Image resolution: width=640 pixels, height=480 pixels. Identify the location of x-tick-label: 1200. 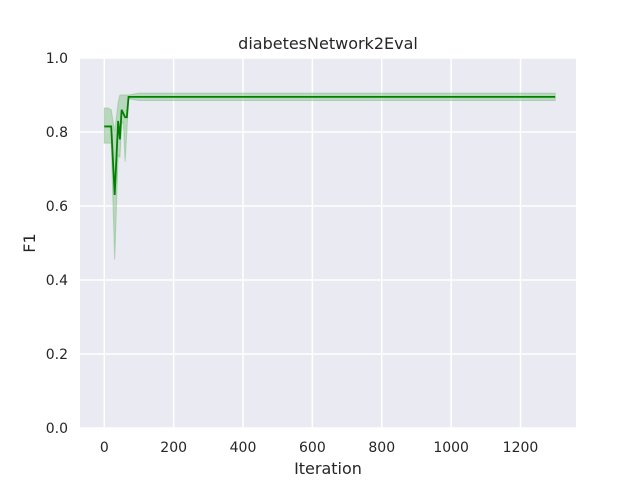
(521, 448).